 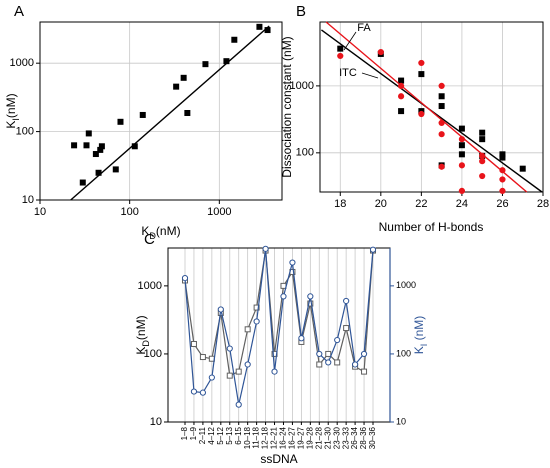 What do you see at coordinates (502, 204) in the screenshot?
I see `x-tick-label: 26` at bounding box center [502, 204].